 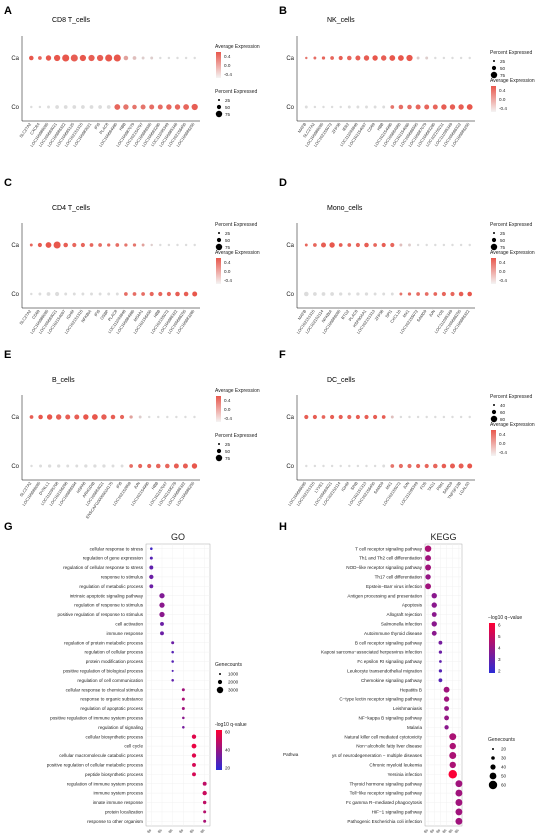 I want to click on legend-color-title: -log10 q-value, so click(x=231, y=725).